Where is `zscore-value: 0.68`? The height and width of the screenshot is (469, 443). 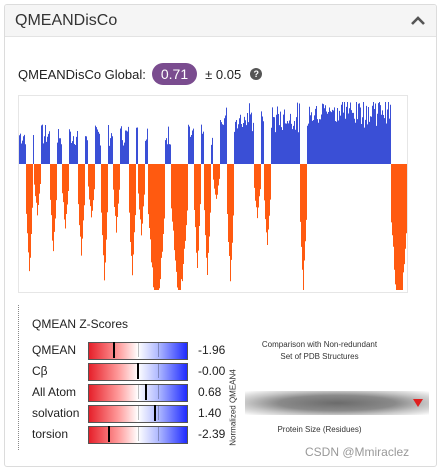
zscore-value: 0.68 is located at coordinates (210, 392).